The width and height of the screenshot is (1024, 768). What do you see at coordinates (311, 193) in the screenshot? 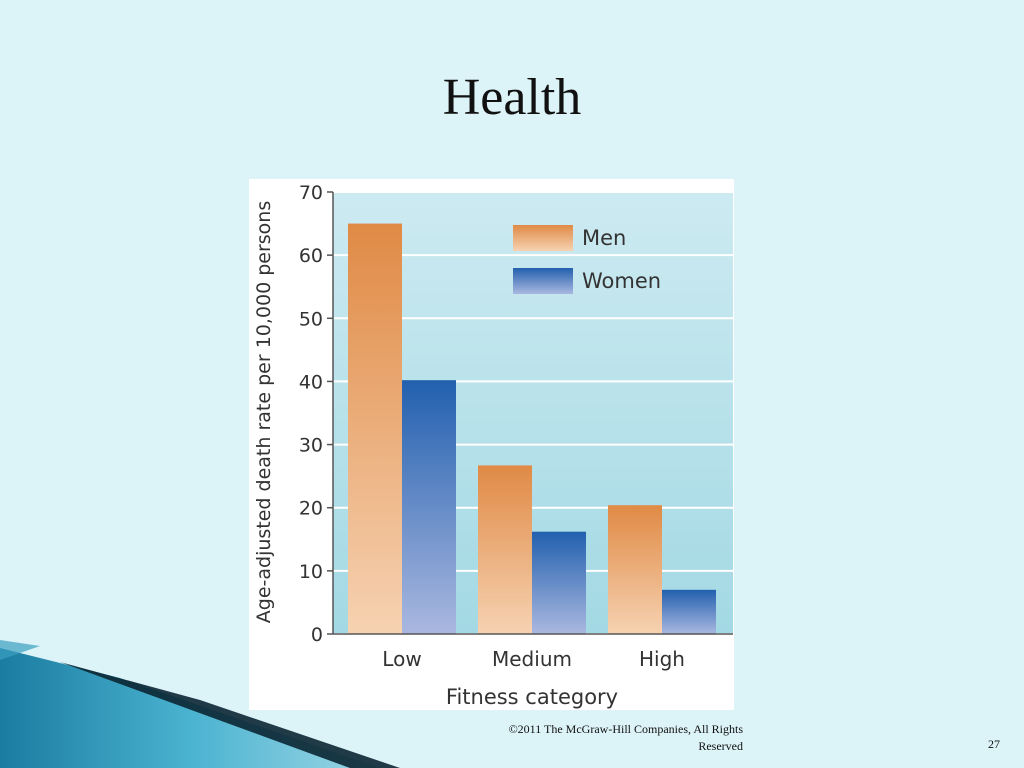
I see `y-tick-label: 70` at bounding box center [311, 193].